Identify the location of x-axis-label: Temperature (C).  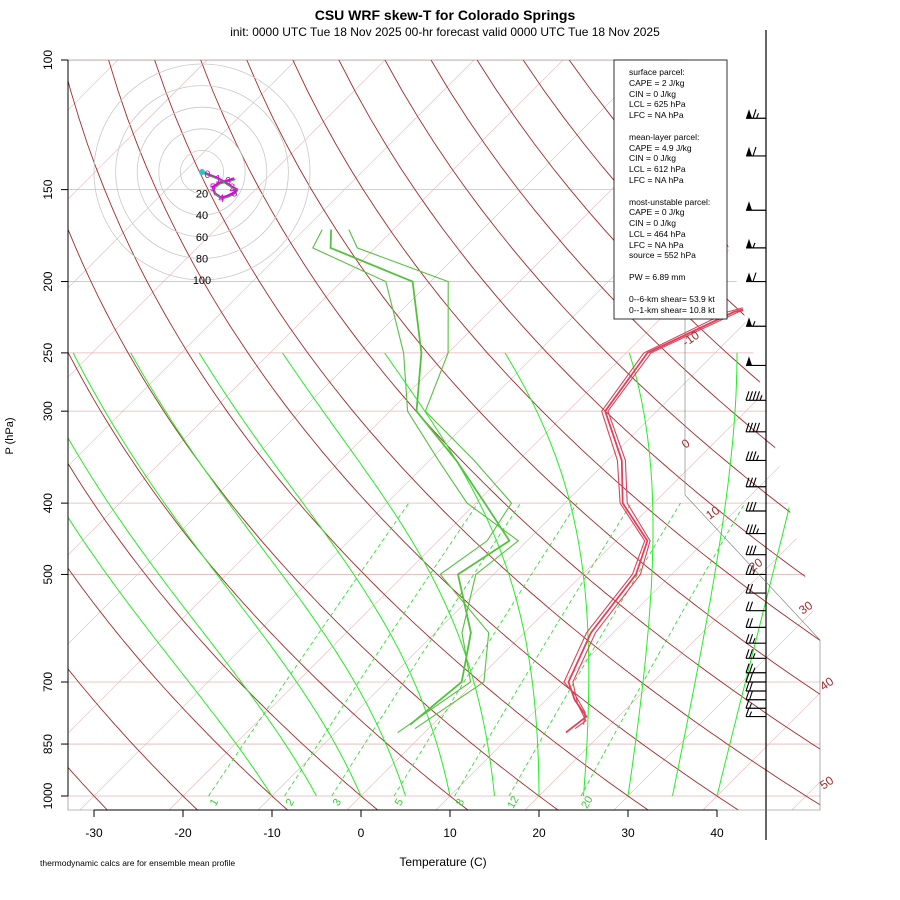
(442, 862).